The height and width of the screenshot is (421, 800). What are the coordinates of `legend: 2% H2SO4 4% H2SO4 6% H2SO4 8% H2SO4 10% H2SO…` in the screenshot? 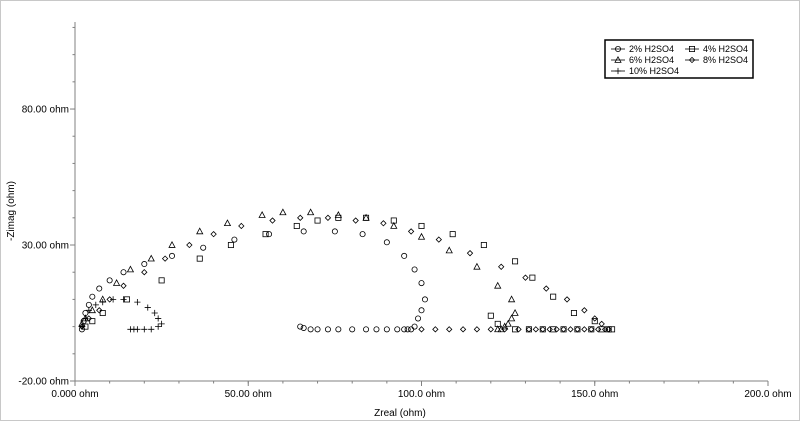 It's located at (679, 59).